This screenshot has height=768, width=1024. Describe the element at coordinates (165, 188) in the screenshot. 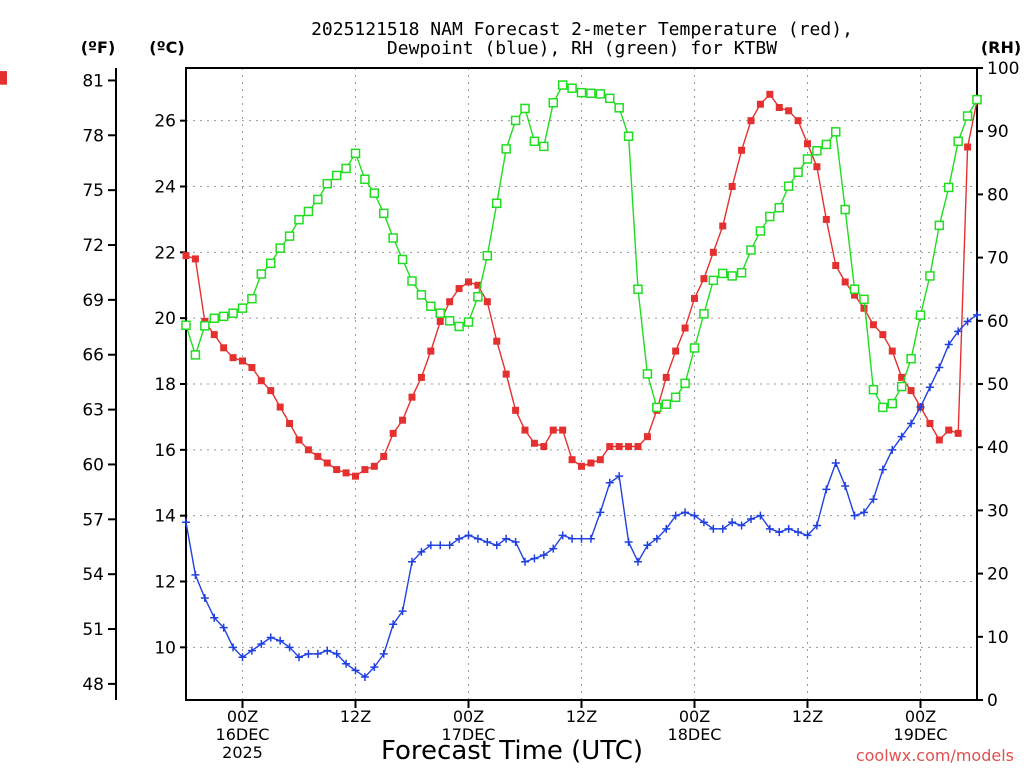

I see `celsius-tick-label: 24` at that location.